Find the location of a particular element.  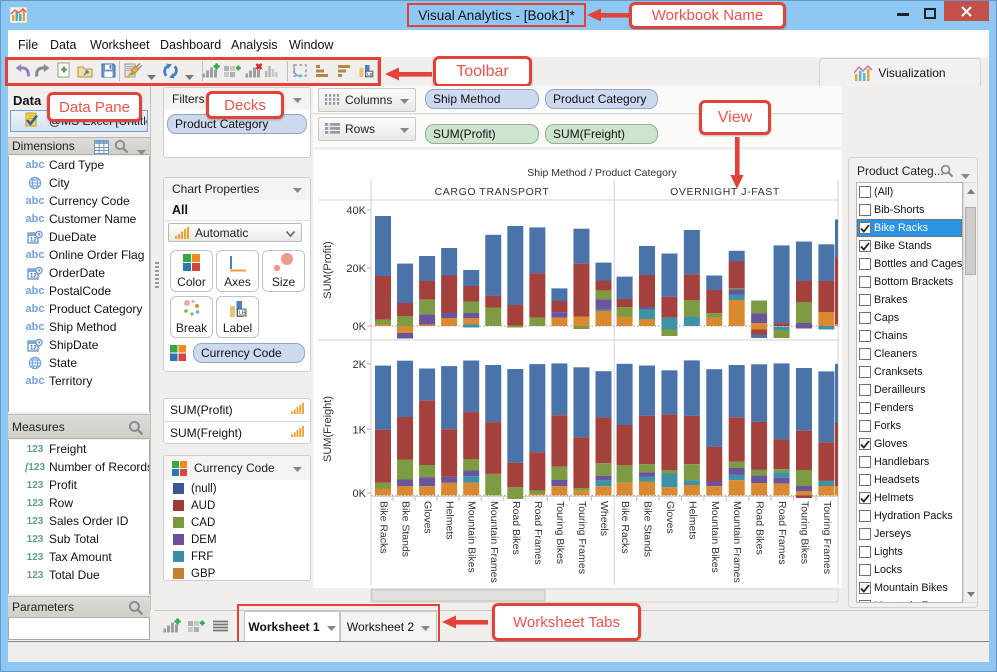

svg-text: 40K is located at coordinates (356, 211).